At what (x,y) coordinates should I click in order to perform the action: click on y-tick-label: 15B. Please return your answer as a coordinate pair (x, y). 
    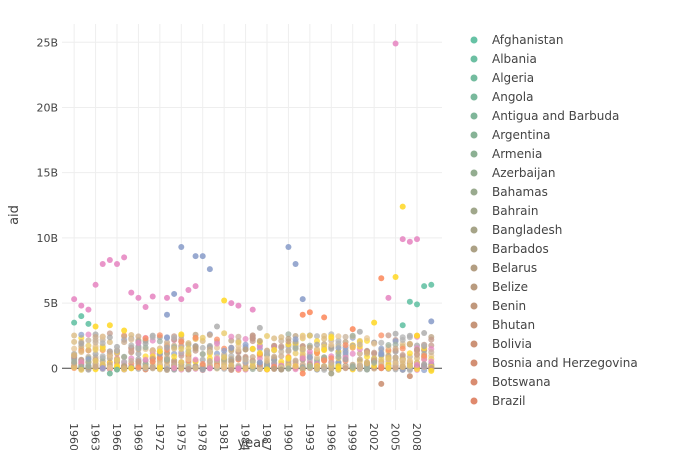
    Looking at the image, I should click on (47, 173).